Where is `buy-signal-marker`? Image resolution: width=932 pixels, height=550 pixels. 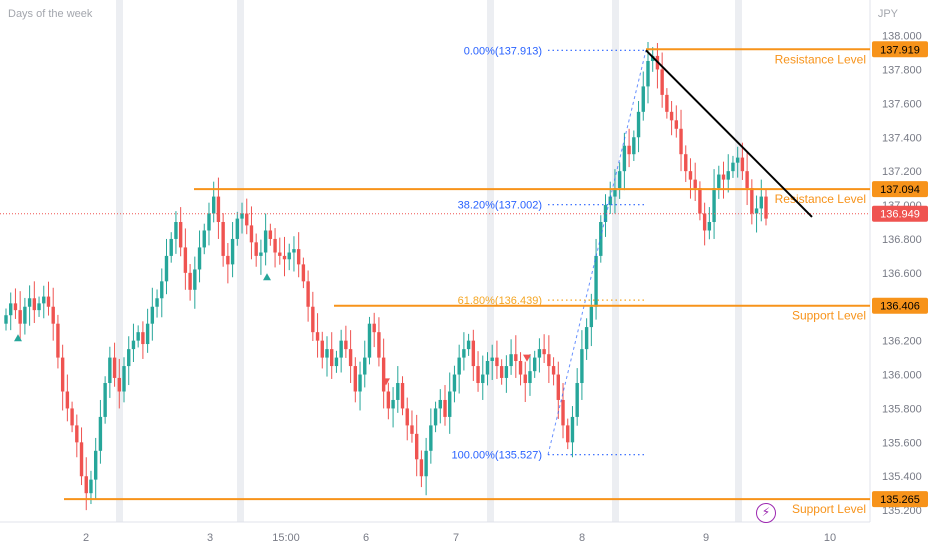 buy-signal-marker is located at coordinates (267, 277).